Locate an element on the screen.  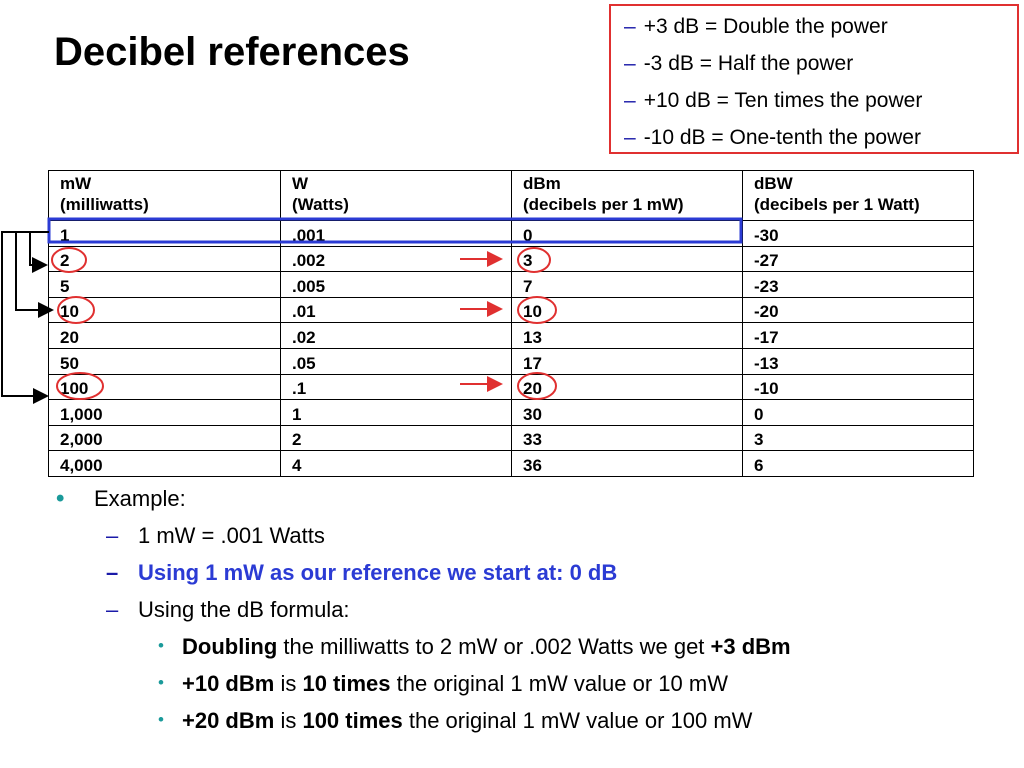
table-row: 1.001 0 -30 is located at coordinates (511, 233).